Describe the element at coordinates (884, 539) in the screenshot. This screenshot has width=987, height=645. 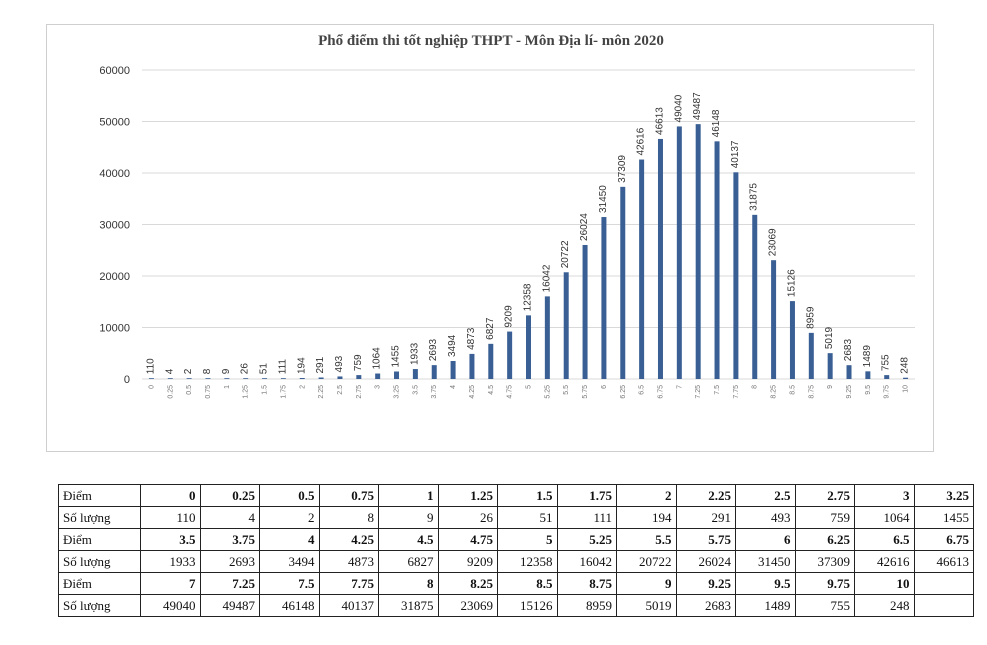
I see `table-cell-points: 6.5` at that location.